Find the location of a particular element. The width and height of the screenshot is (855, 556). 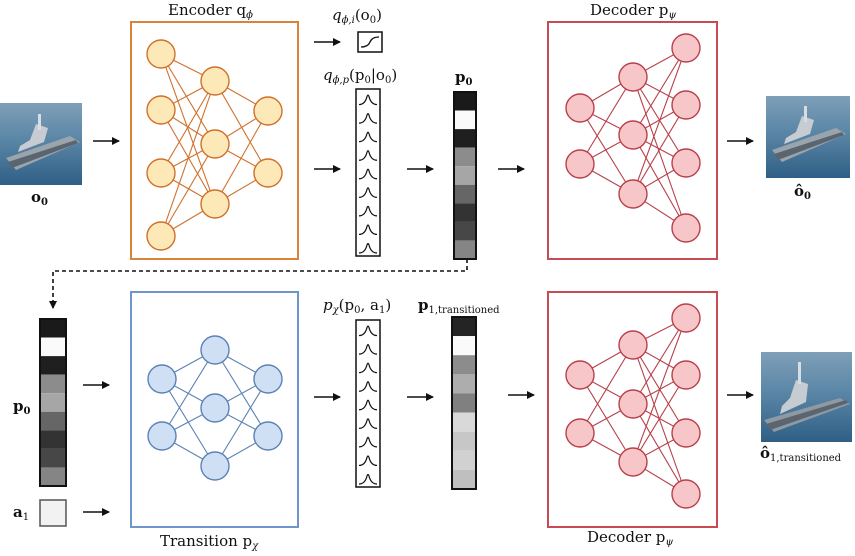

encoder-network is located at coordinates (214, 145).